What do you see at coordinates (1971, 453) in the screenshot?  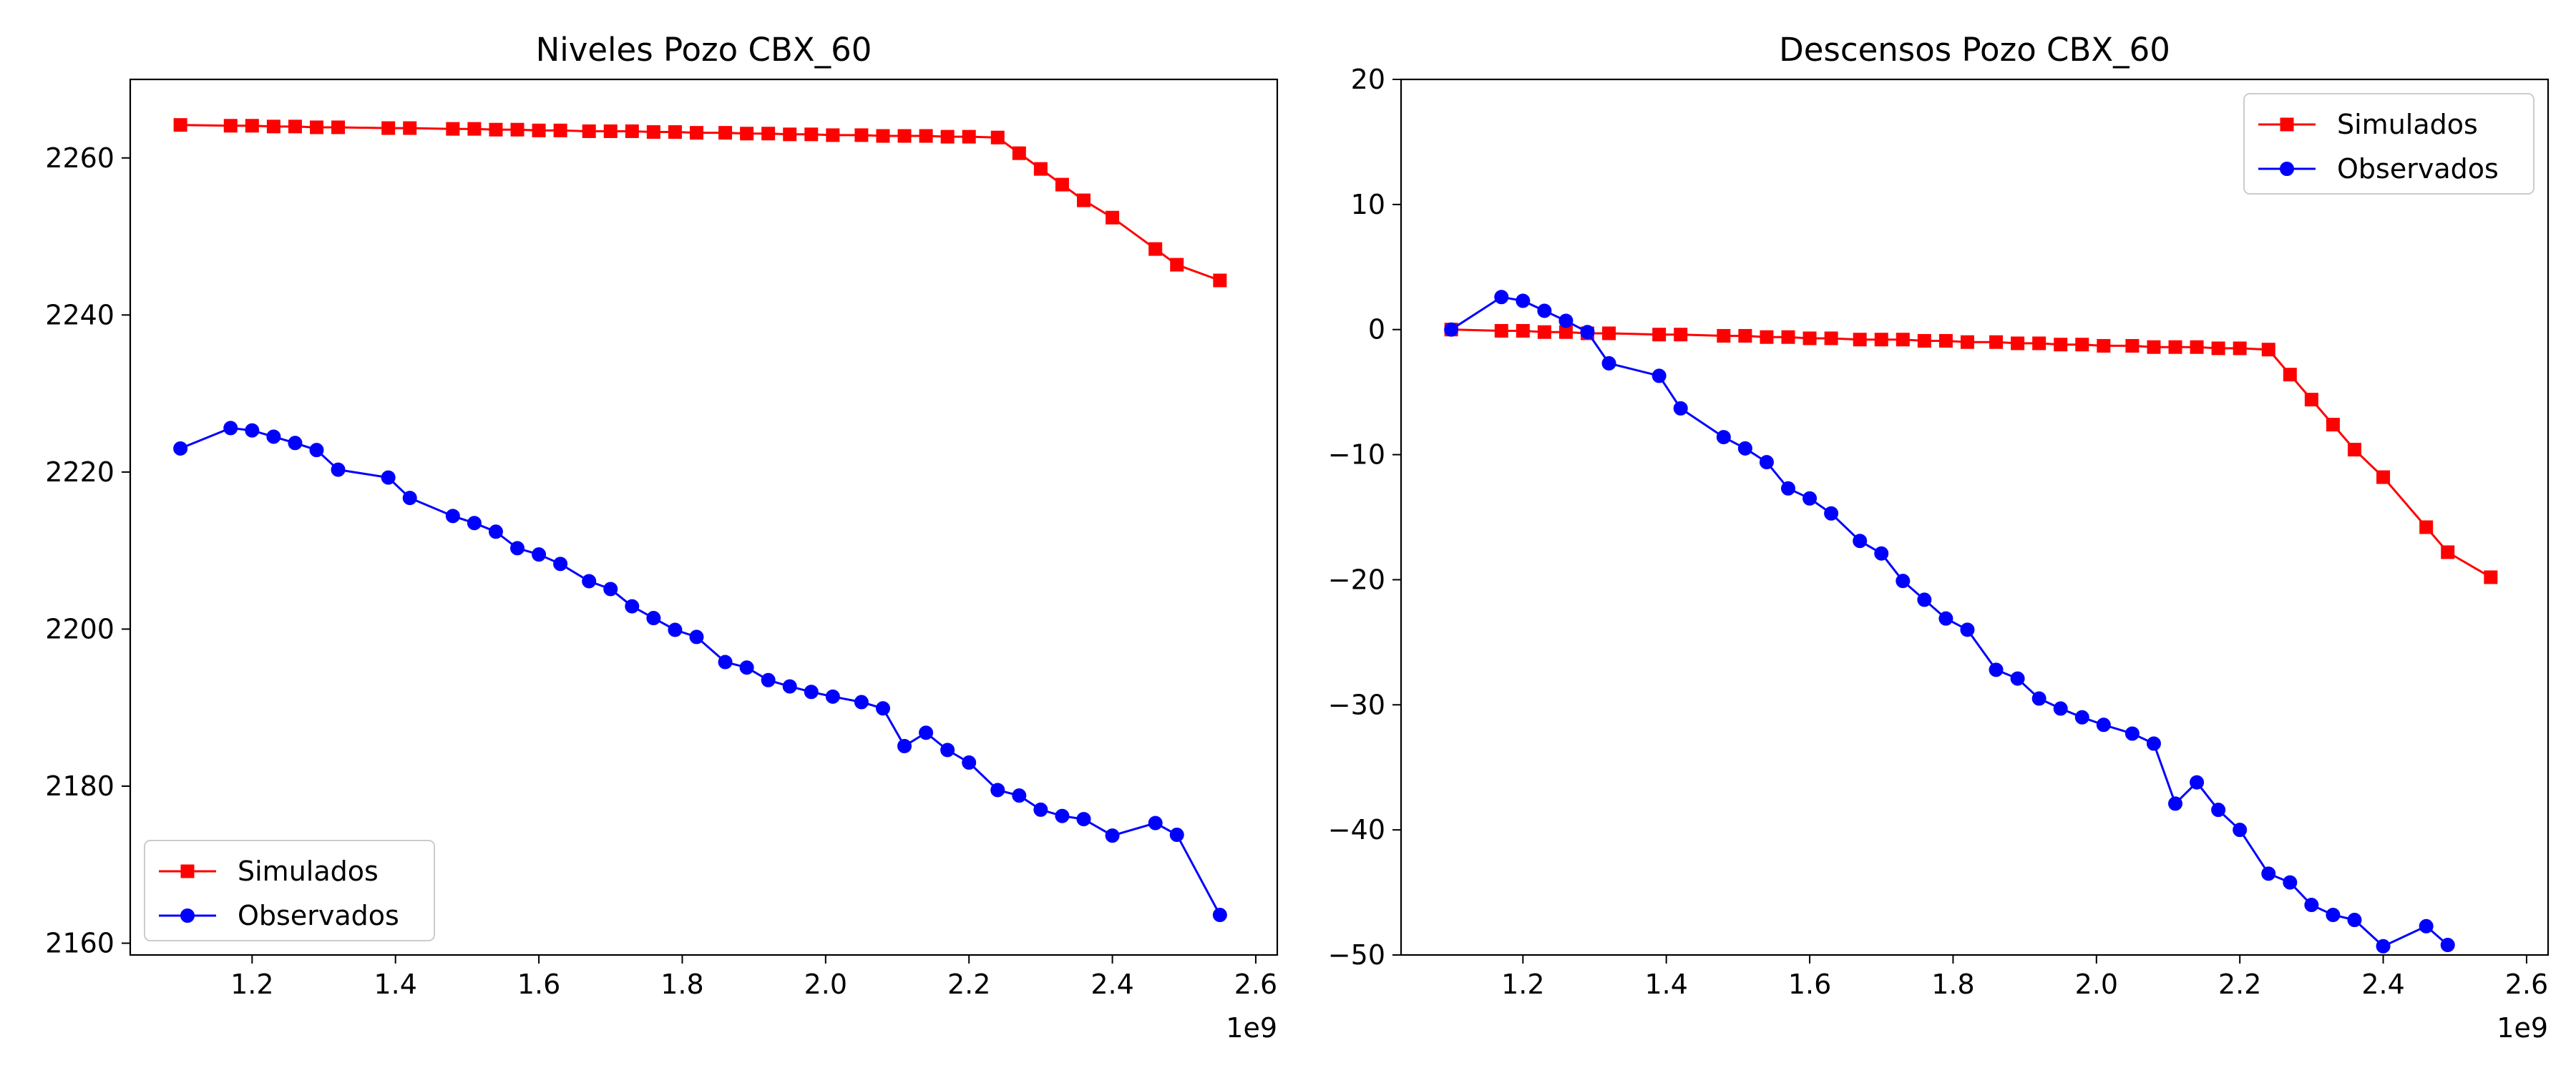 I see `series-simulados` at bounding box center [1971, 453].